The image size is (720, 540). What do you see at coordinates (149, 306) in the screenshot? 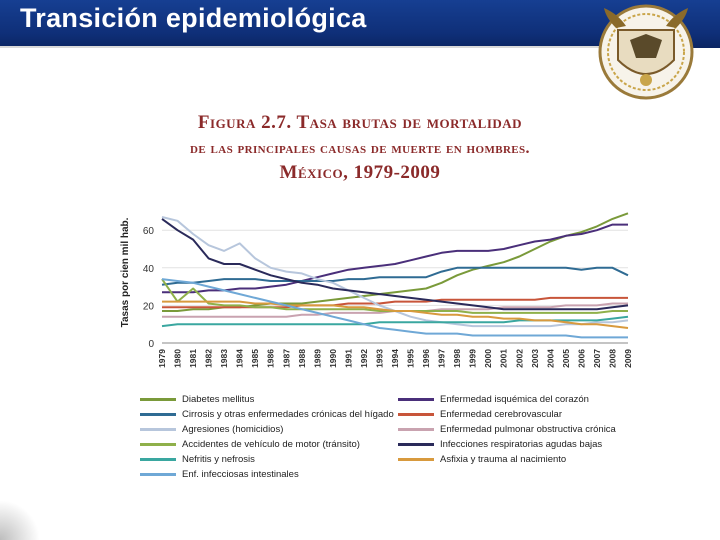
I see `y-tick-label: 20` at bounding box center [149, 306].